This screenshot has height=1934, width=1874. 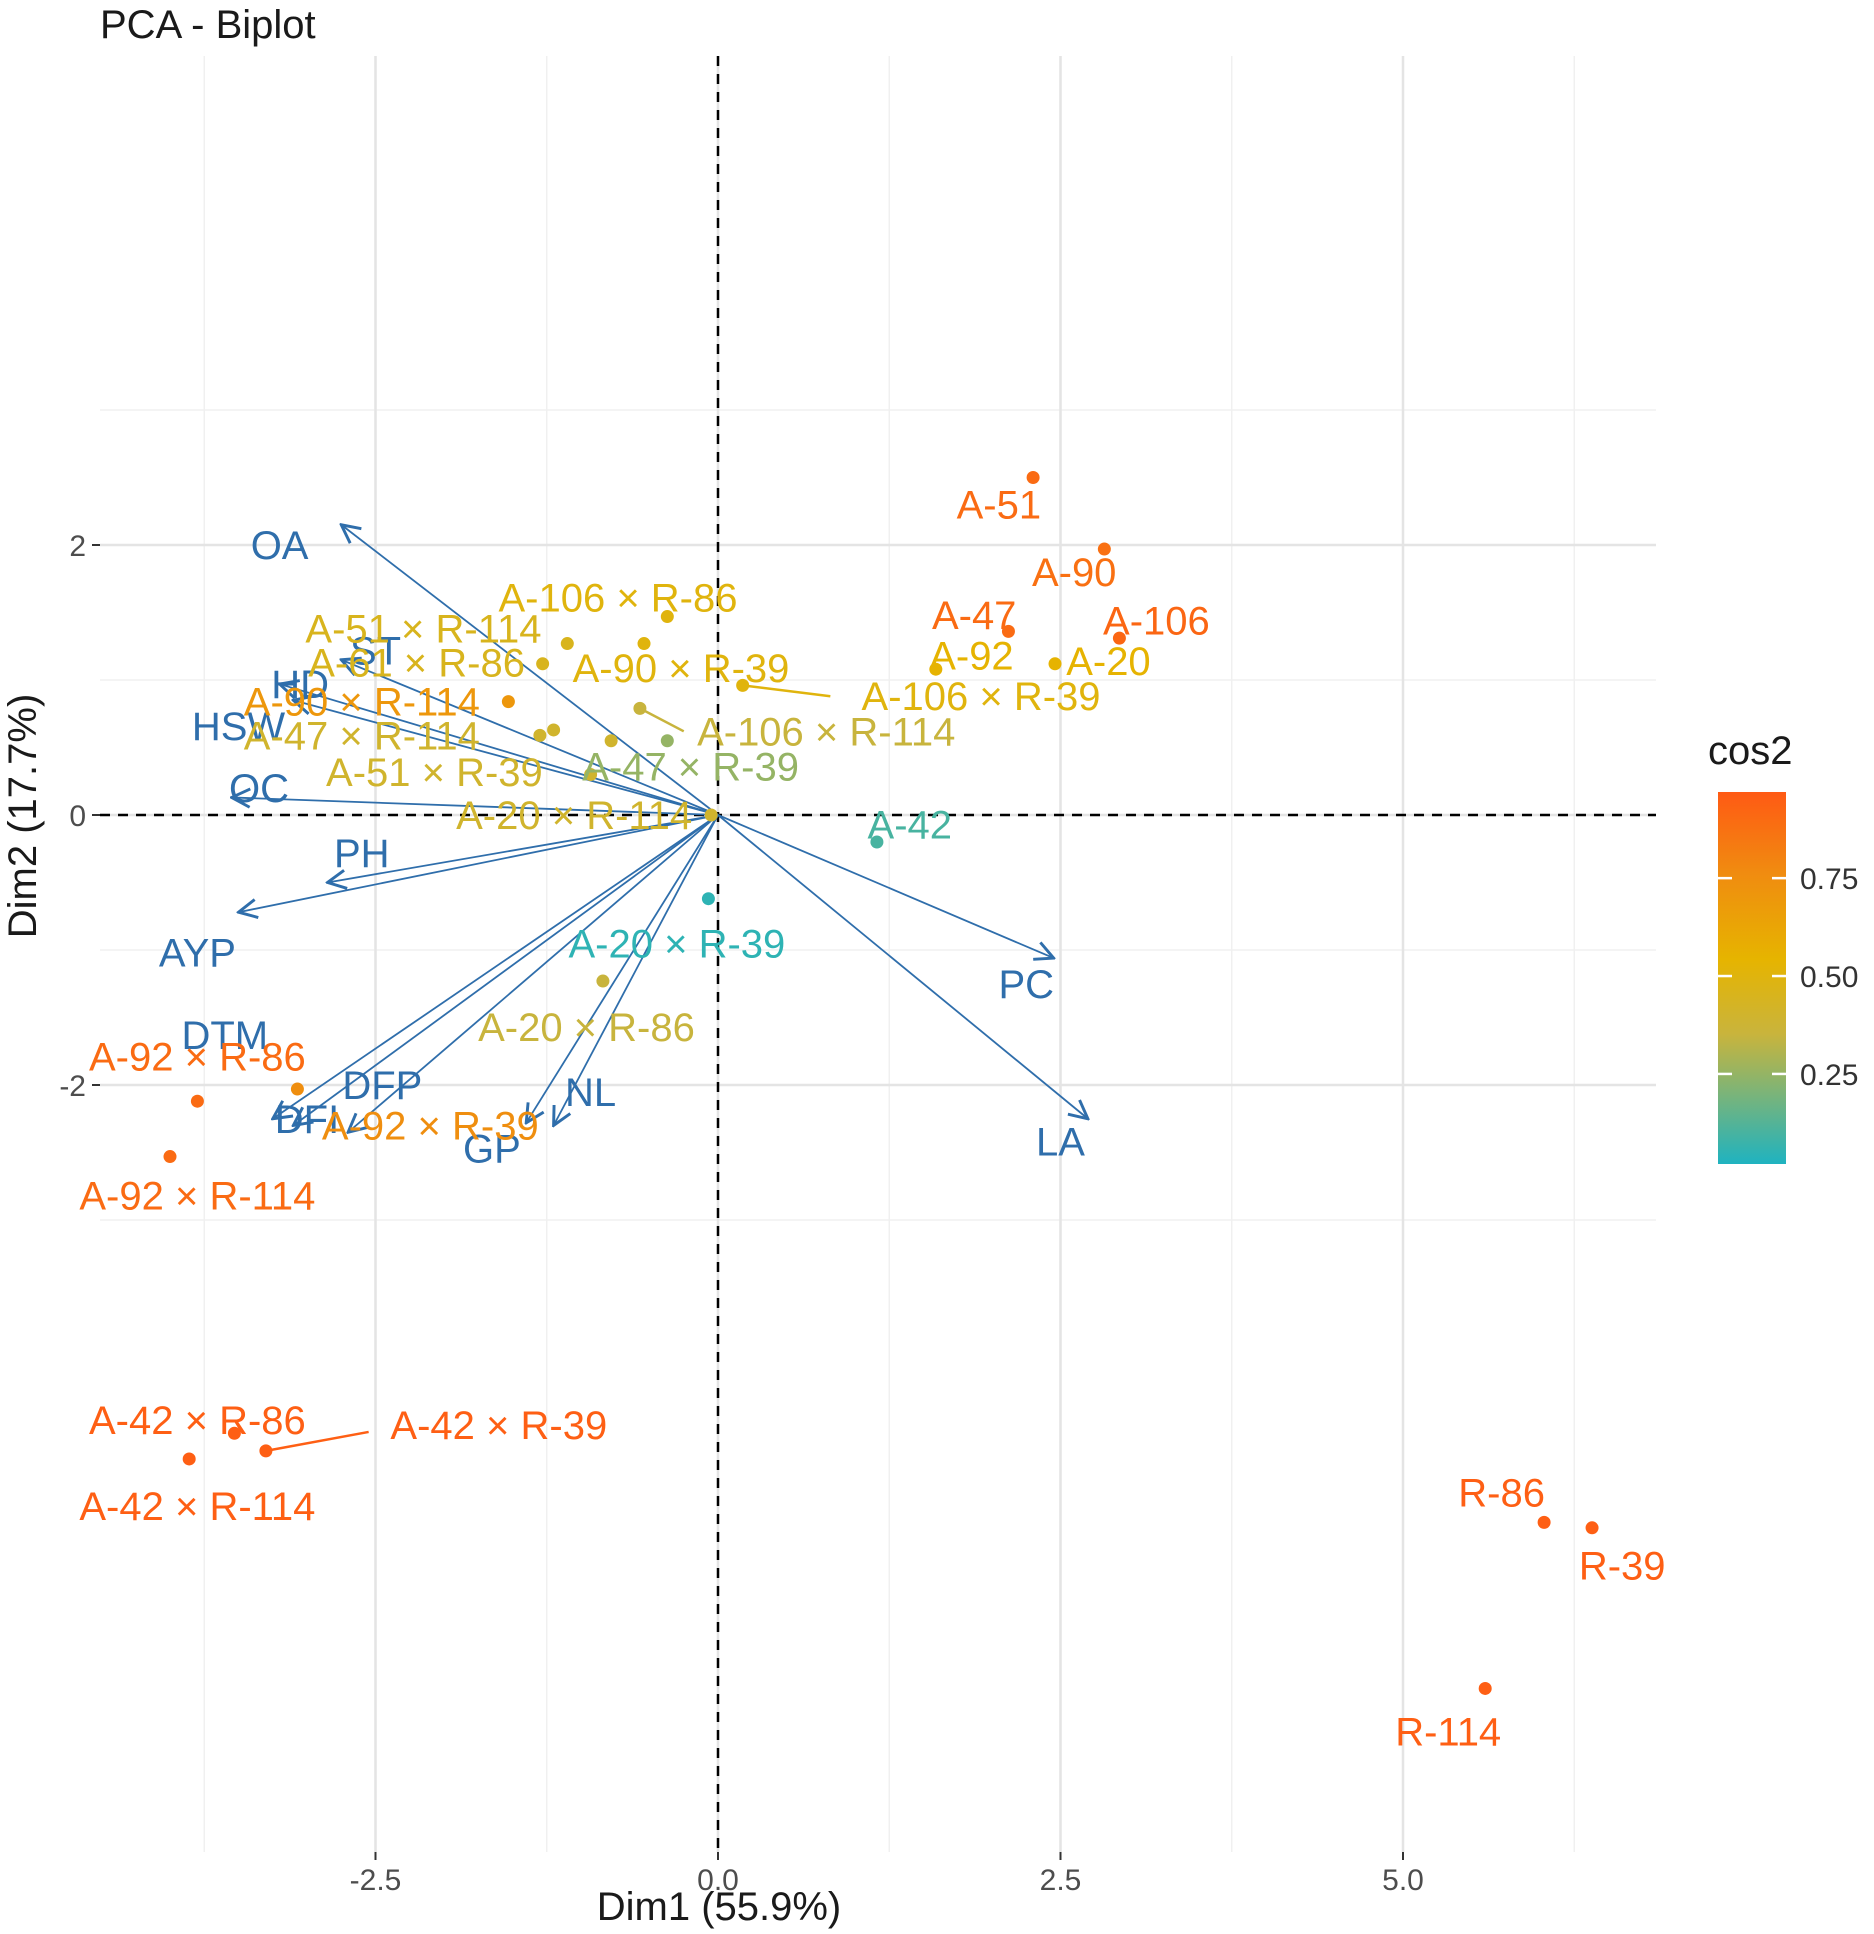 I want to click on variable-arrow-st, so click(x=530, y=738).